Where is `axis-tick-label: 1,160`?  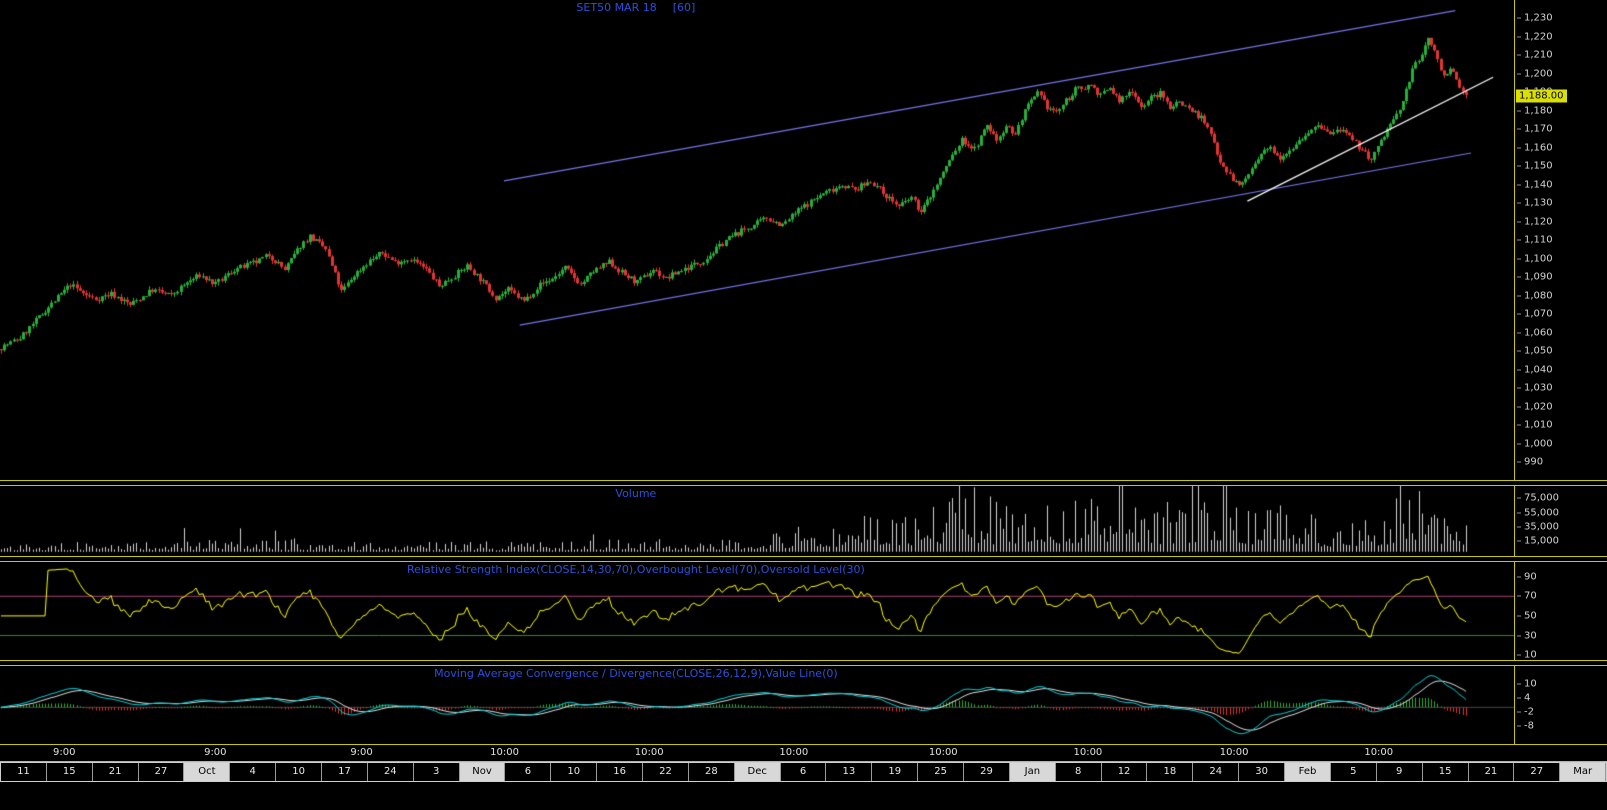 axis-tick-label: 1,160 is located at coordinates (1535, 147).